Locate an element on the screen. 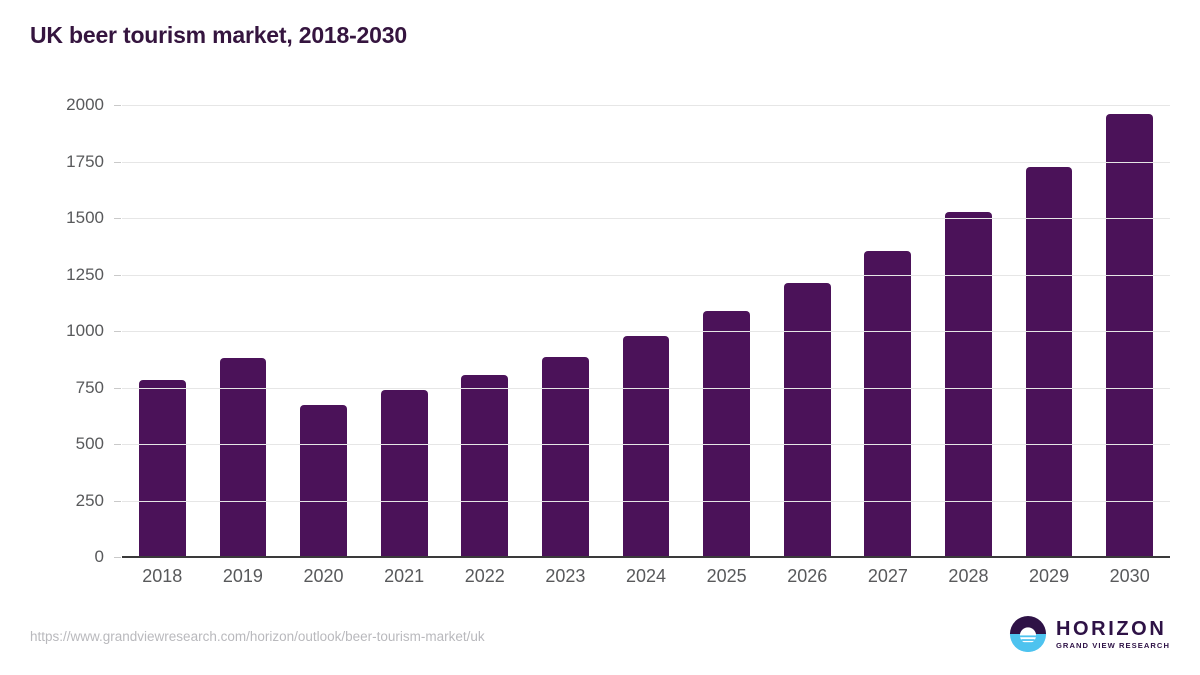 This screenshot has width=1200, height=675. bar-2030 is located at coordinates (1130, 335).